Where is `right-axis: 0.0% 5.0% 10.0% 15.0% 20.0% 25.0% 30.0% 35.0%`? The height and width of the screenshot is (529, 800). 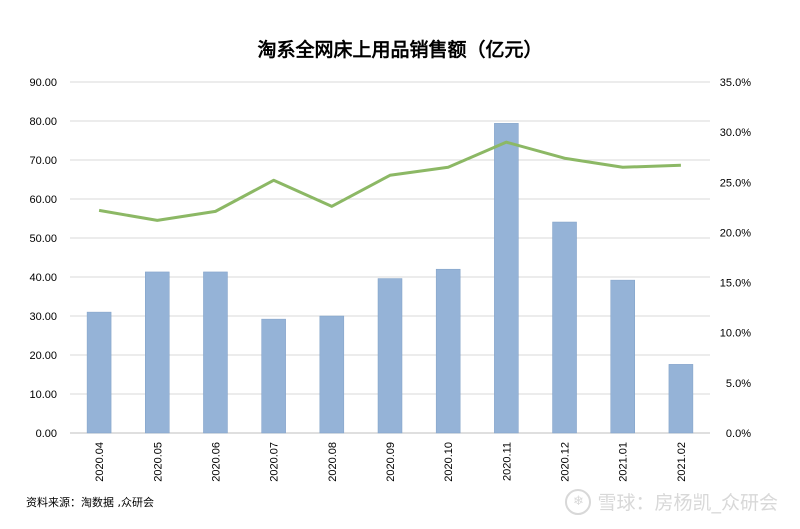
right-axis: 0.0% 5.0% 10.0% 15.0% 20.0% 25.0% 30.0% 35.0% is located at coordinates (735, 258).